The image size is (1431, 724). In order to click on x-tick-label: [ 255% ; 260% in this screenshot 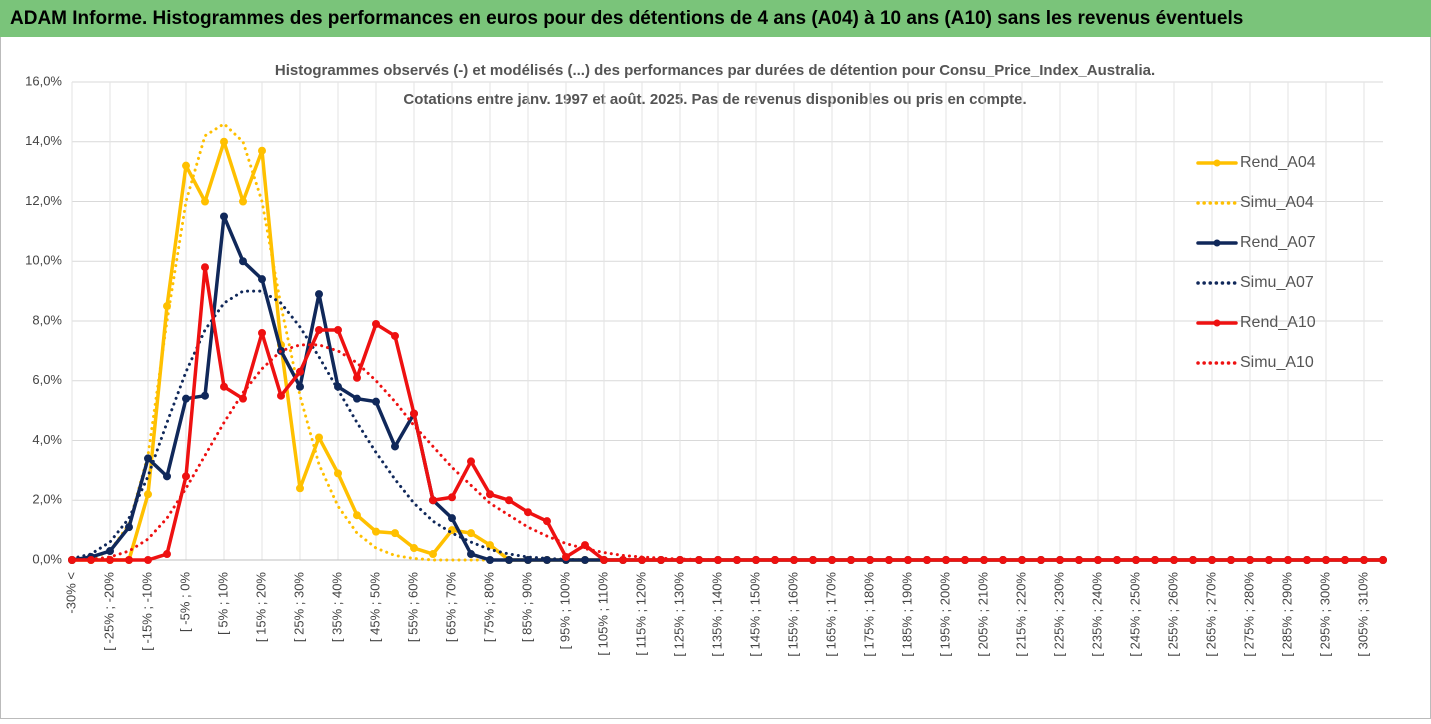, I will do `click(1172, 614)`.